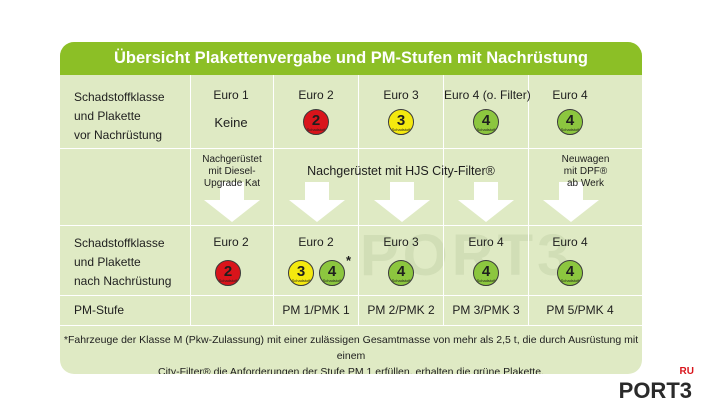 The image size is (704, 414). What do you see at coordinates (580, 310) in the screenshot?
I see `pm-value: PM 5/PMK 4` at bounding box center [580, 310].